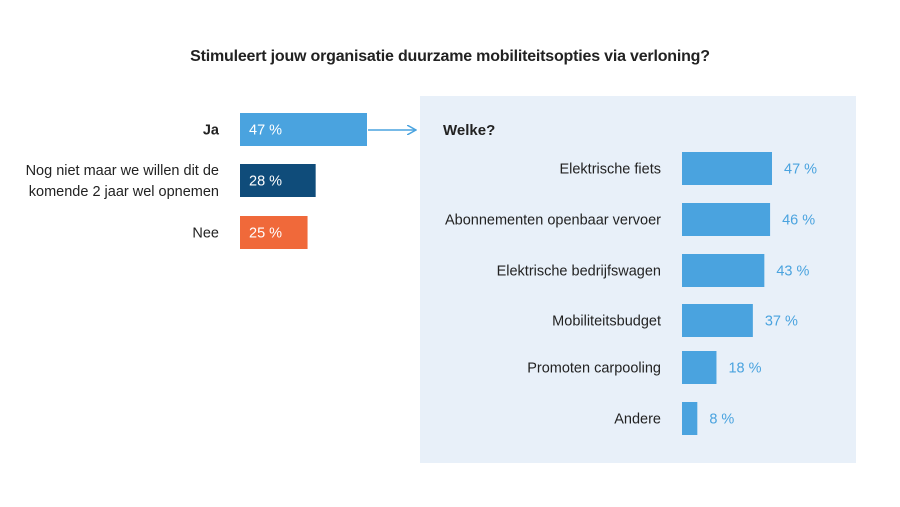 The height and width of the screenshot is (507, 900). I want to click on category-label-welke-0: Elektrische fiets, so click(610, 170).